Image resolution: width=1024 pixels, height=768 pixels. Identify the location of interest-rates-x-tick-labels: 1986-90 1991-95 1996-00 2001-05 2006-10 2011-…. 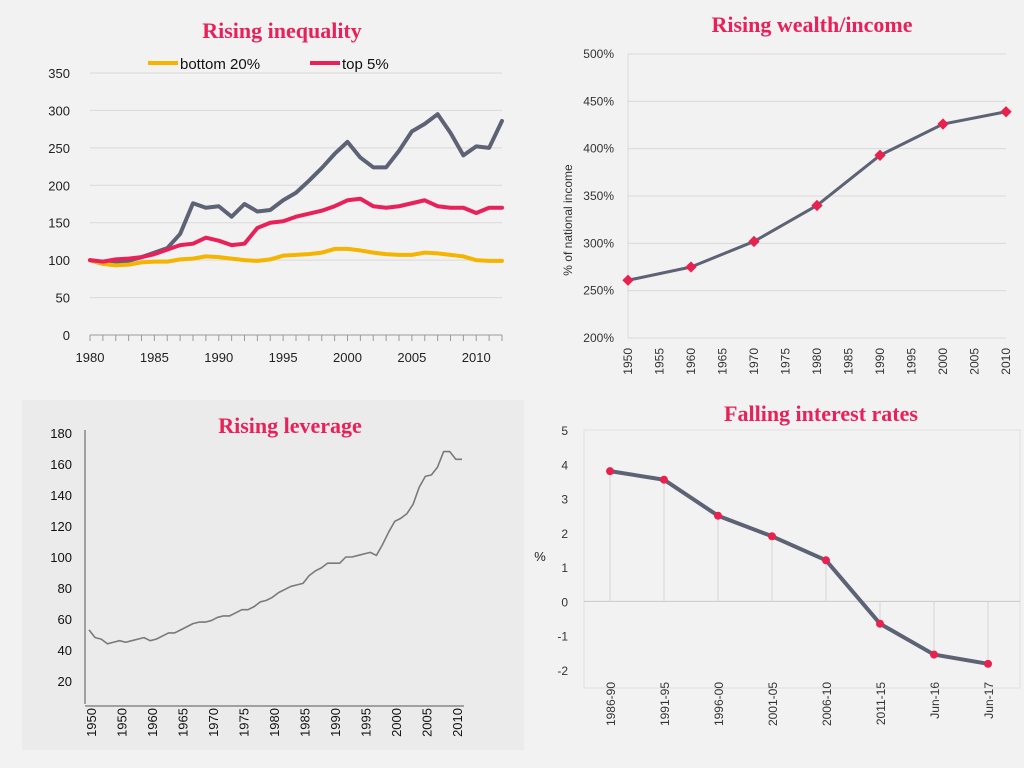
(800, 704).